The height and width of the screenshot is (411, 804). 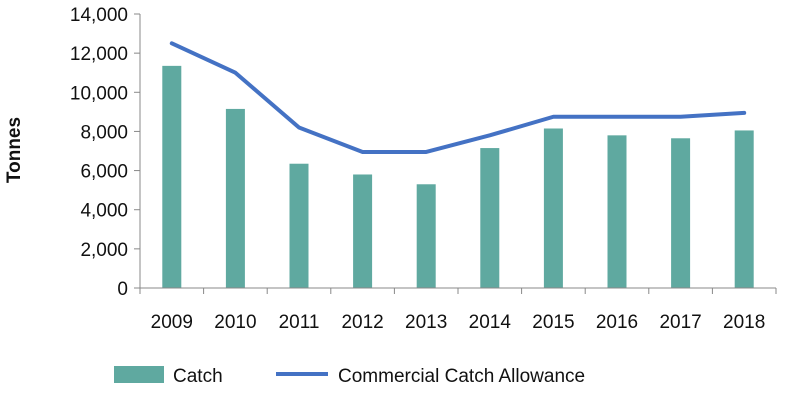 What do you see at coordinates (14, 150) in the screenshot?
I see `y-axis-title: Tonnes` at bounding box center [14, 150].